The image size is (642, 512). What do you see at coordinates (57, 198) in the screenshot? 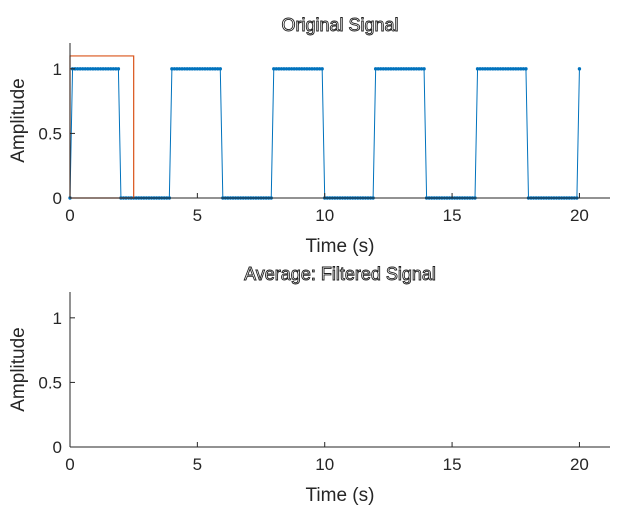
I see `y-tick-label: 0` at bounding box center [57, 198].